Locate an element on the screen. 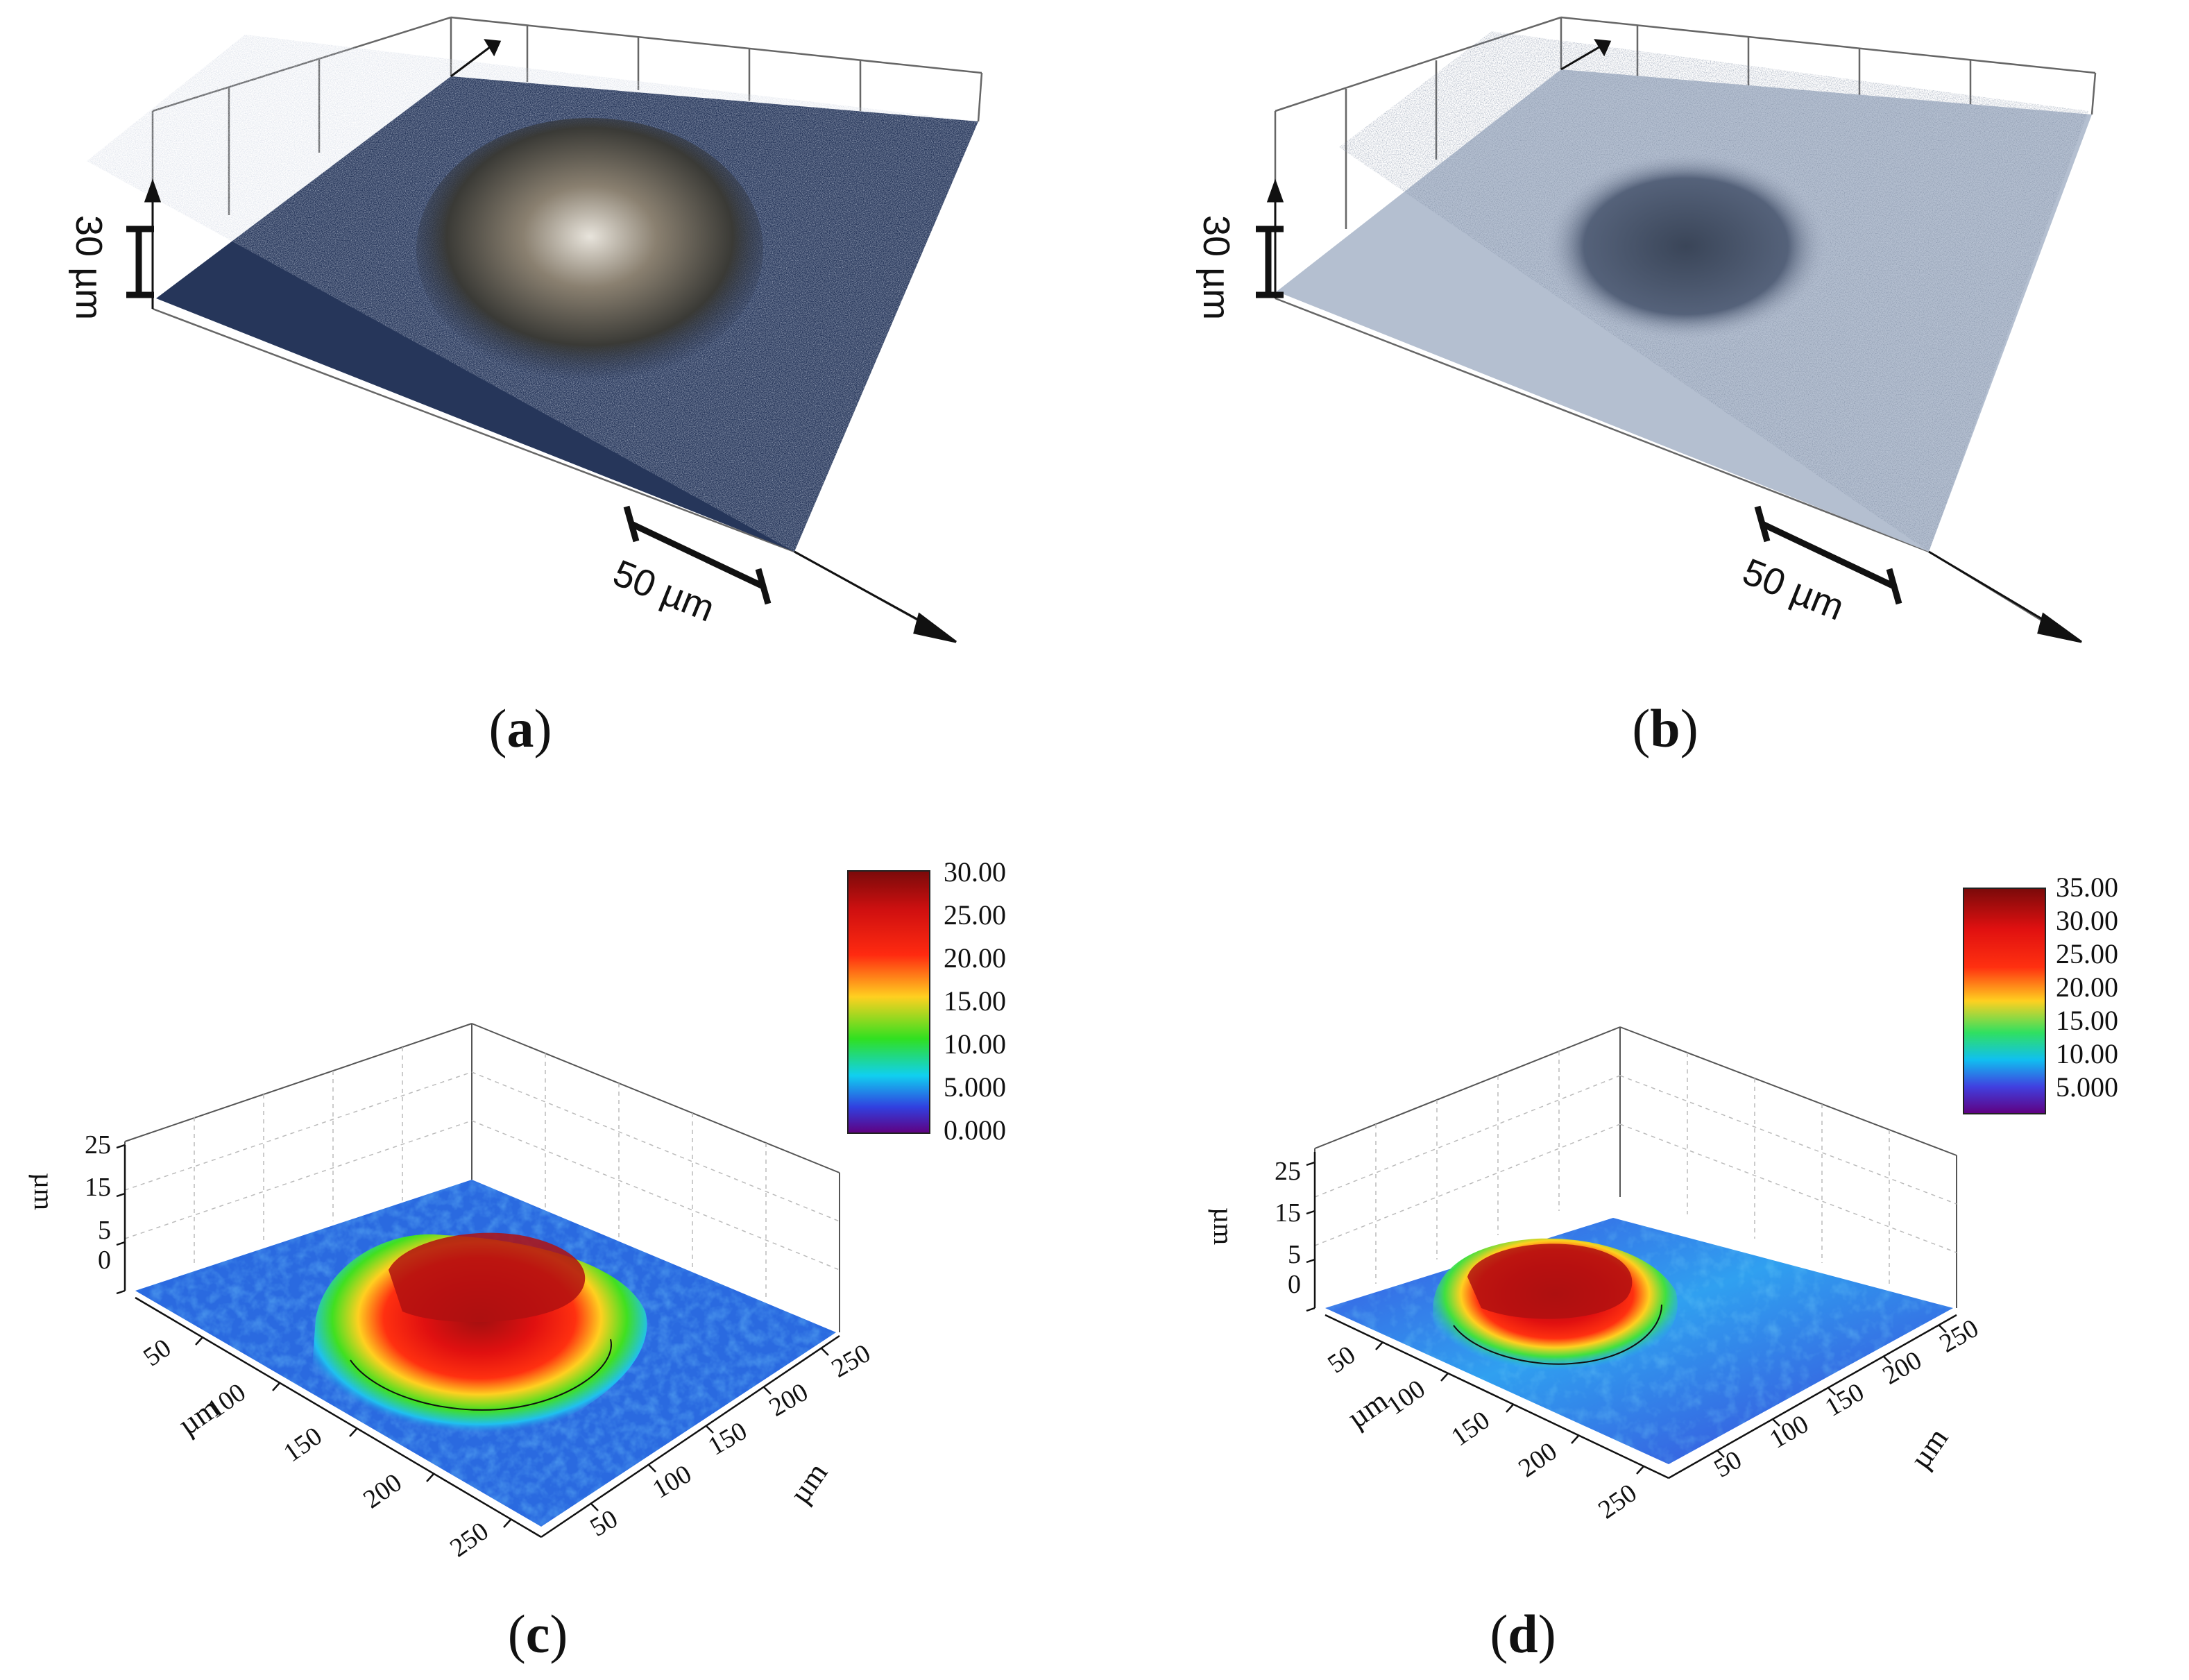  caption-a: (a) is located at coordinates (520, 728).